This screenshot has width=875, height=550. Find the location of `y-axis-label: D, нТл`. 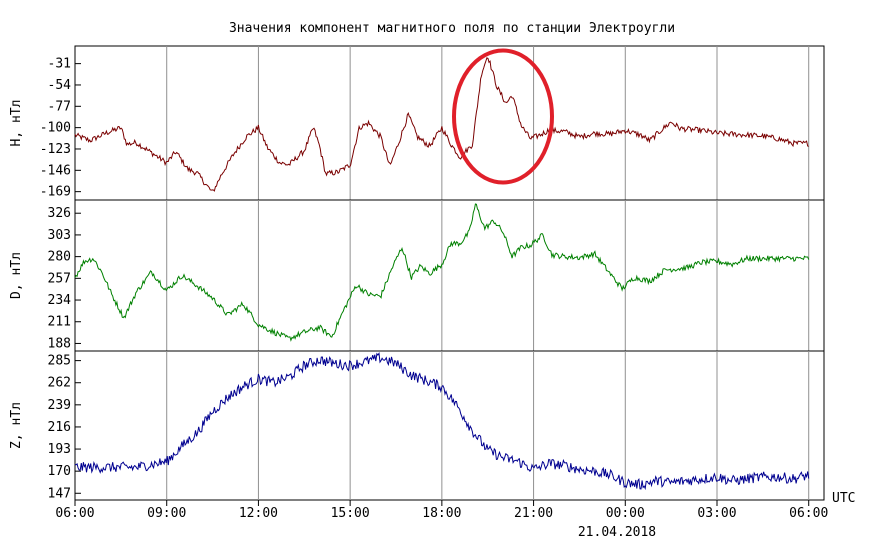

y-axis-label: D, нТл is located at coordinates (16, 275).